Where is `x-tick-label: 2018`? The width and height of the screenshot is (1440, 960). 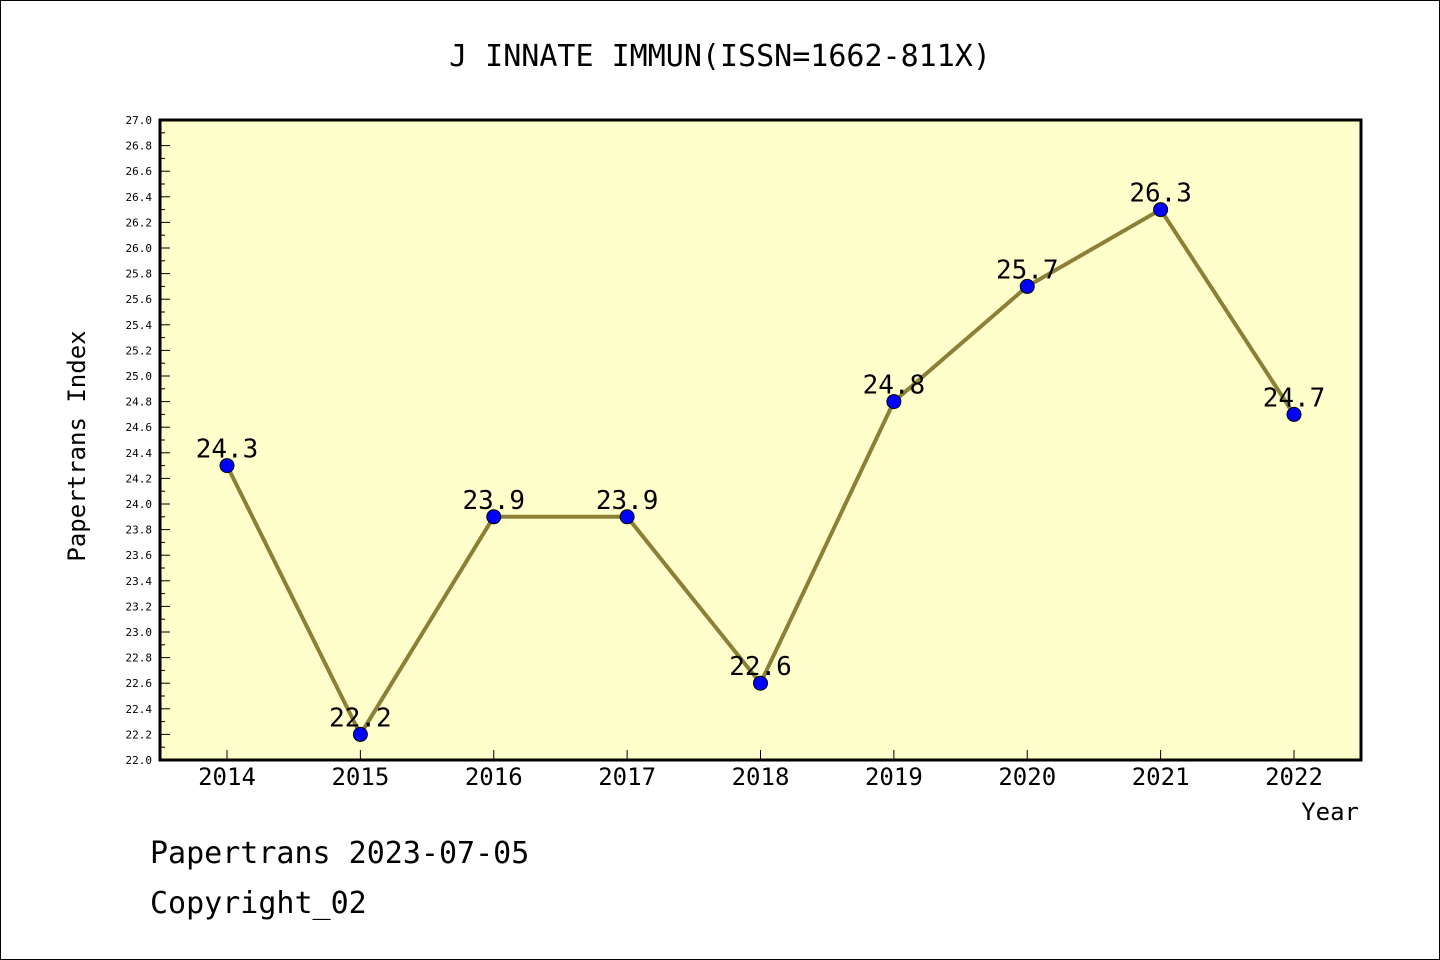
x-tick-label: 2018 is located at coordinates (761, 777).